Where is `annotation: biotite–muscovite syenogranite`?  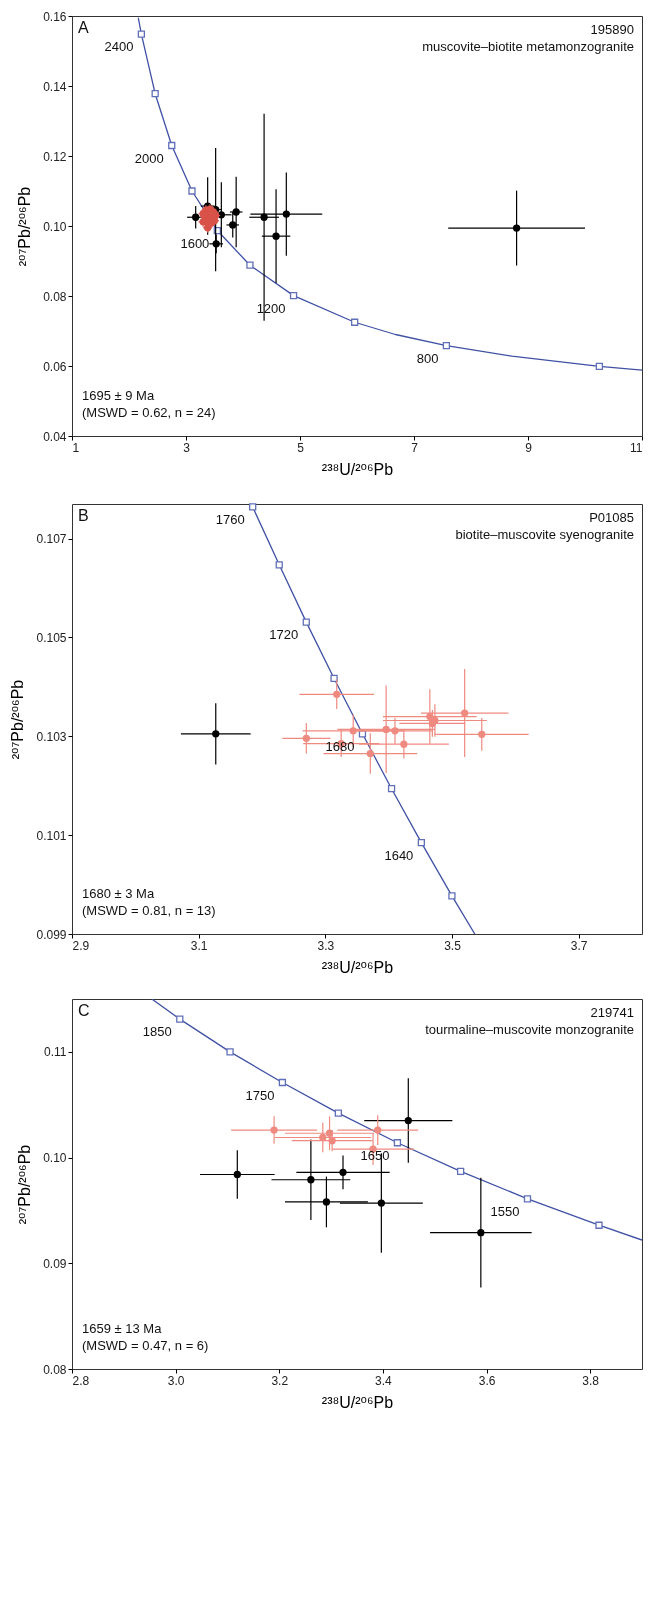 annotation: biotite–muscovite syenogranite is located at coordinates (544, 534).